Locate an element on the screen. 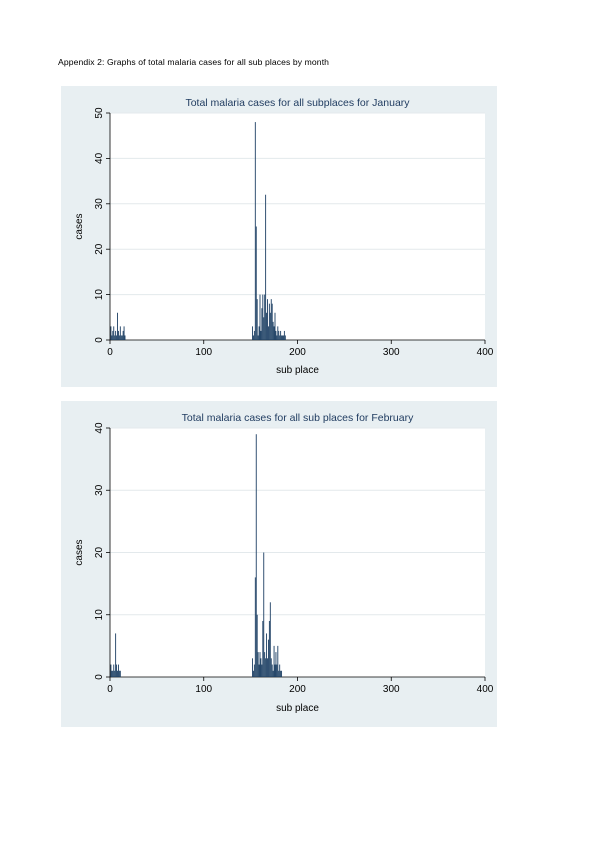 This screenshot has height=842, width=595. y-tick-label: 50 is located at coordinates (99, 113).